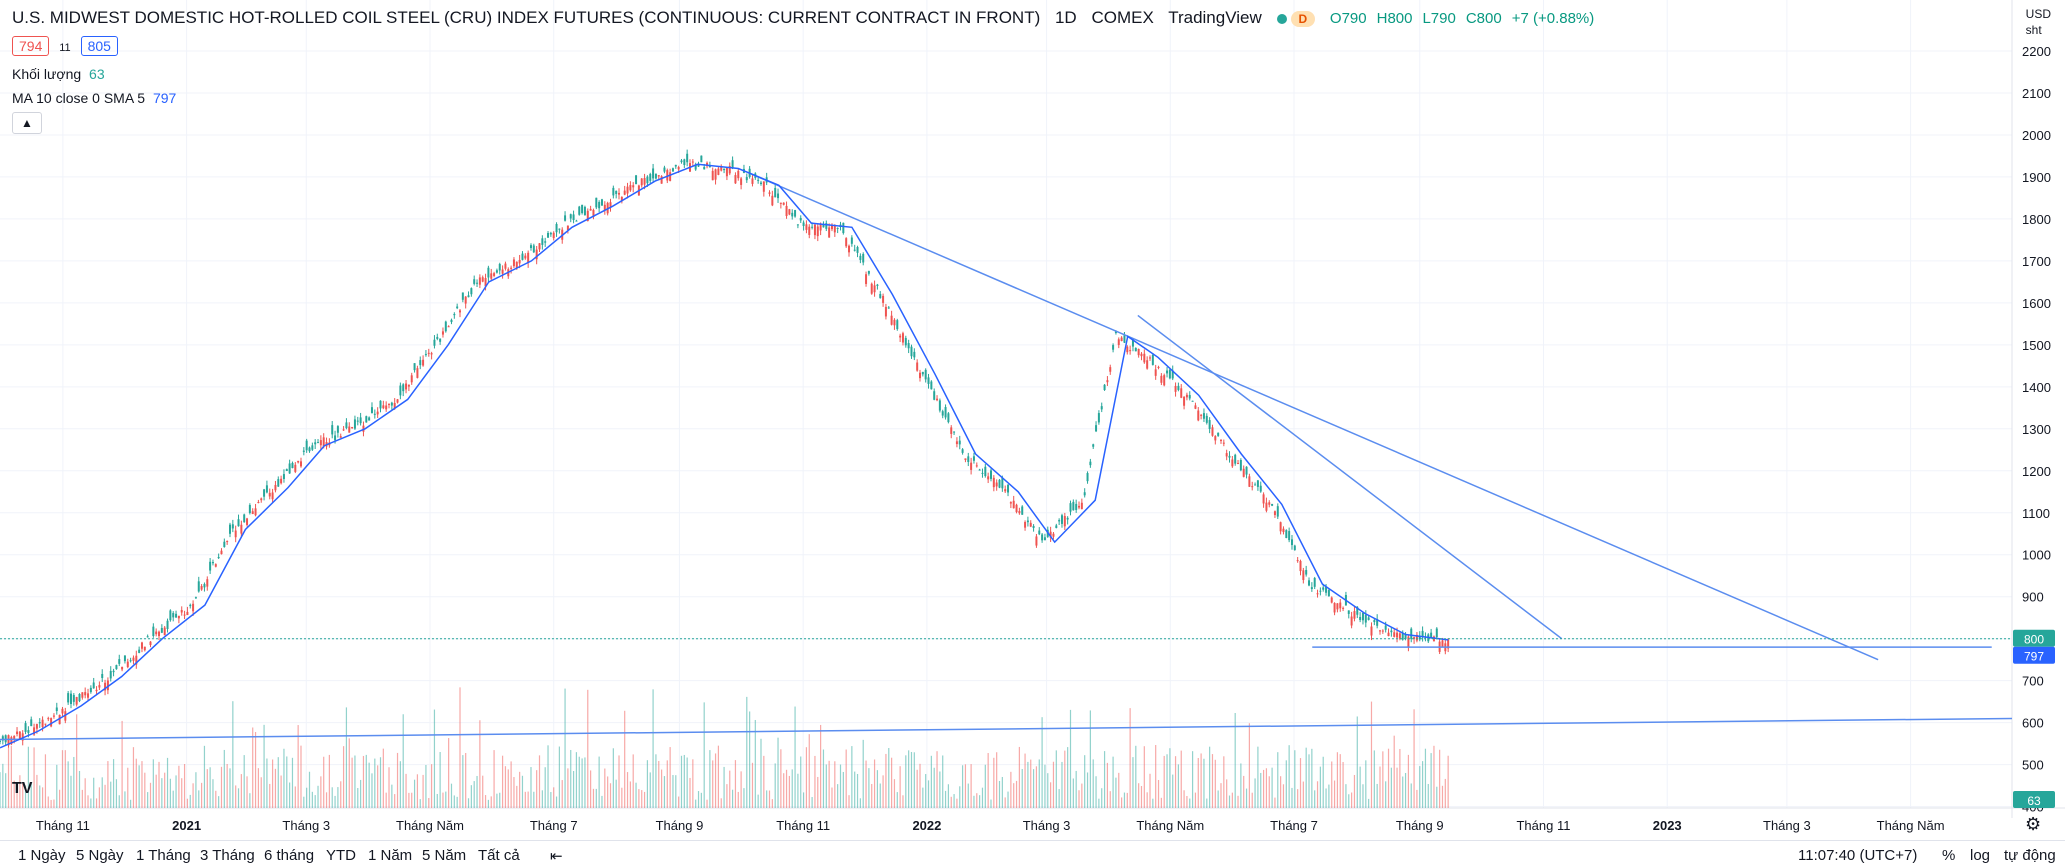 Image resolution: width=2065 pixels, height=868 pixels. What do you see at coordinates (100, 855) in the screenshot?
I see `range-5d-button: 5 Ngày` at bounding box center [100, 855].